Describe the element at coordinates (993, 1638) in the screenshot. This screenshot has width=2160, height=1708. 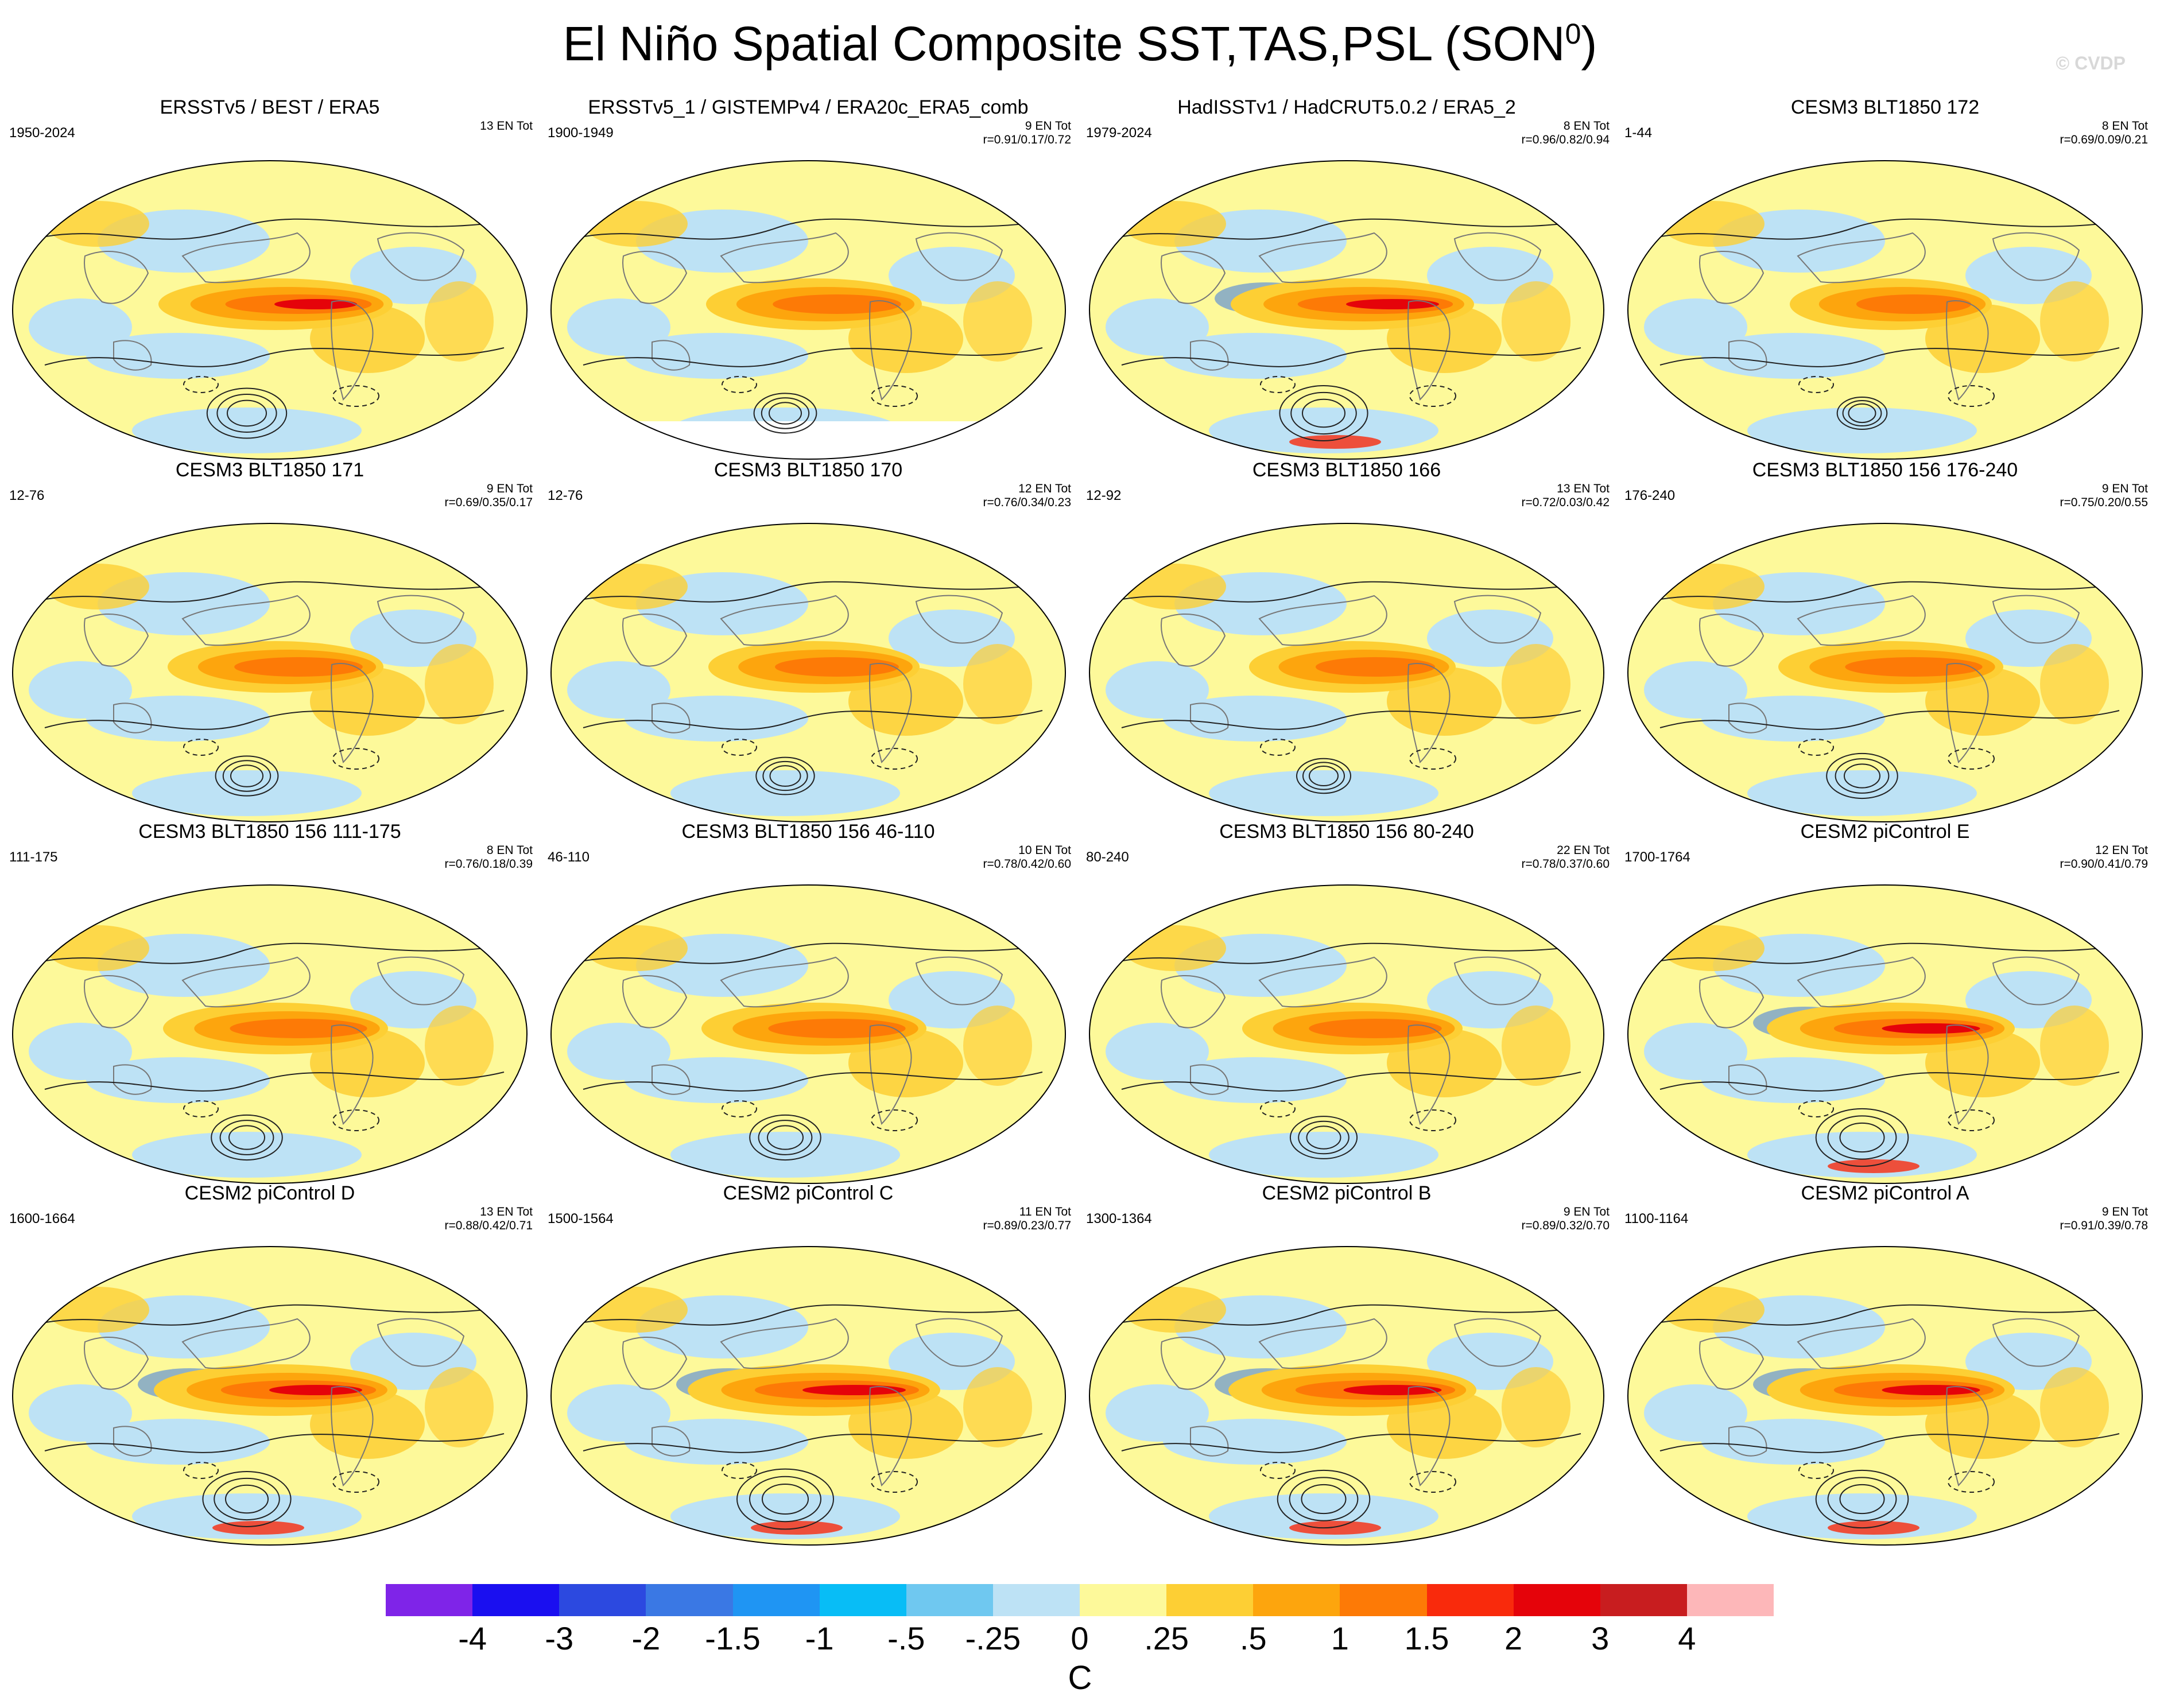
I see `colorbar-tick-label: -.25` at that location.